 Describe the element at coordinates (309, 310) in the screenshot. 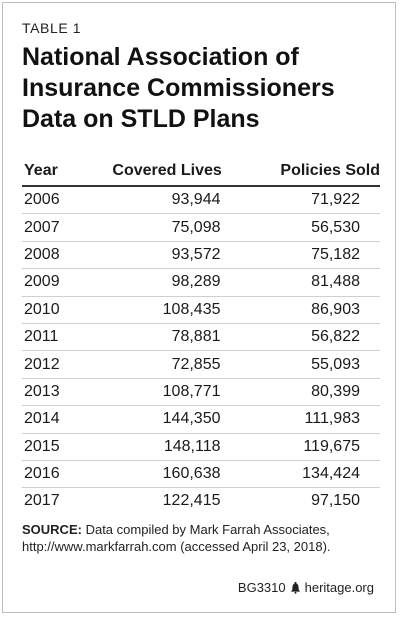

I see `cell-policies-sold: 86,903` at that location.